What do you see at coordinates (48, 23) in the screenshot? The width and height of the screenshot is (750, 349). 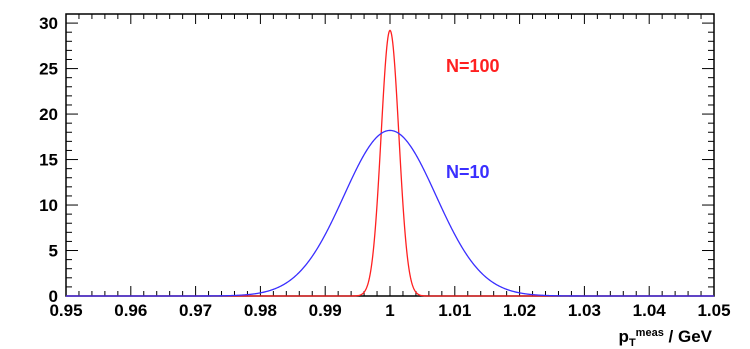 I see `y-tick-label: 30` at bounding box center [48, 23].